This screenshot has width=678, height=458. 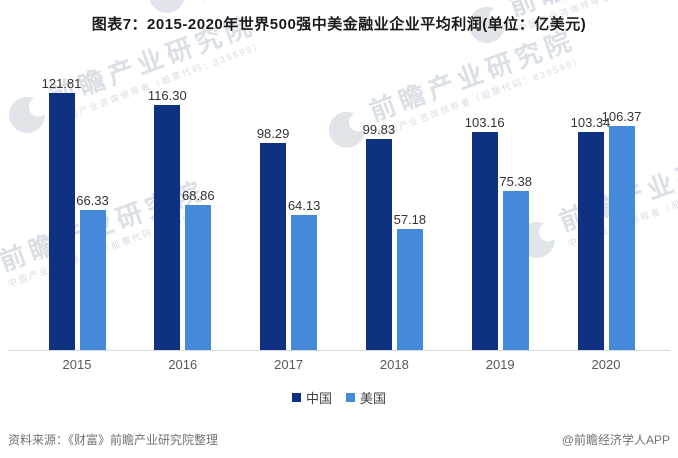 I want to click on value-label-china-2018: 99.83, so click(x=379, y=129).